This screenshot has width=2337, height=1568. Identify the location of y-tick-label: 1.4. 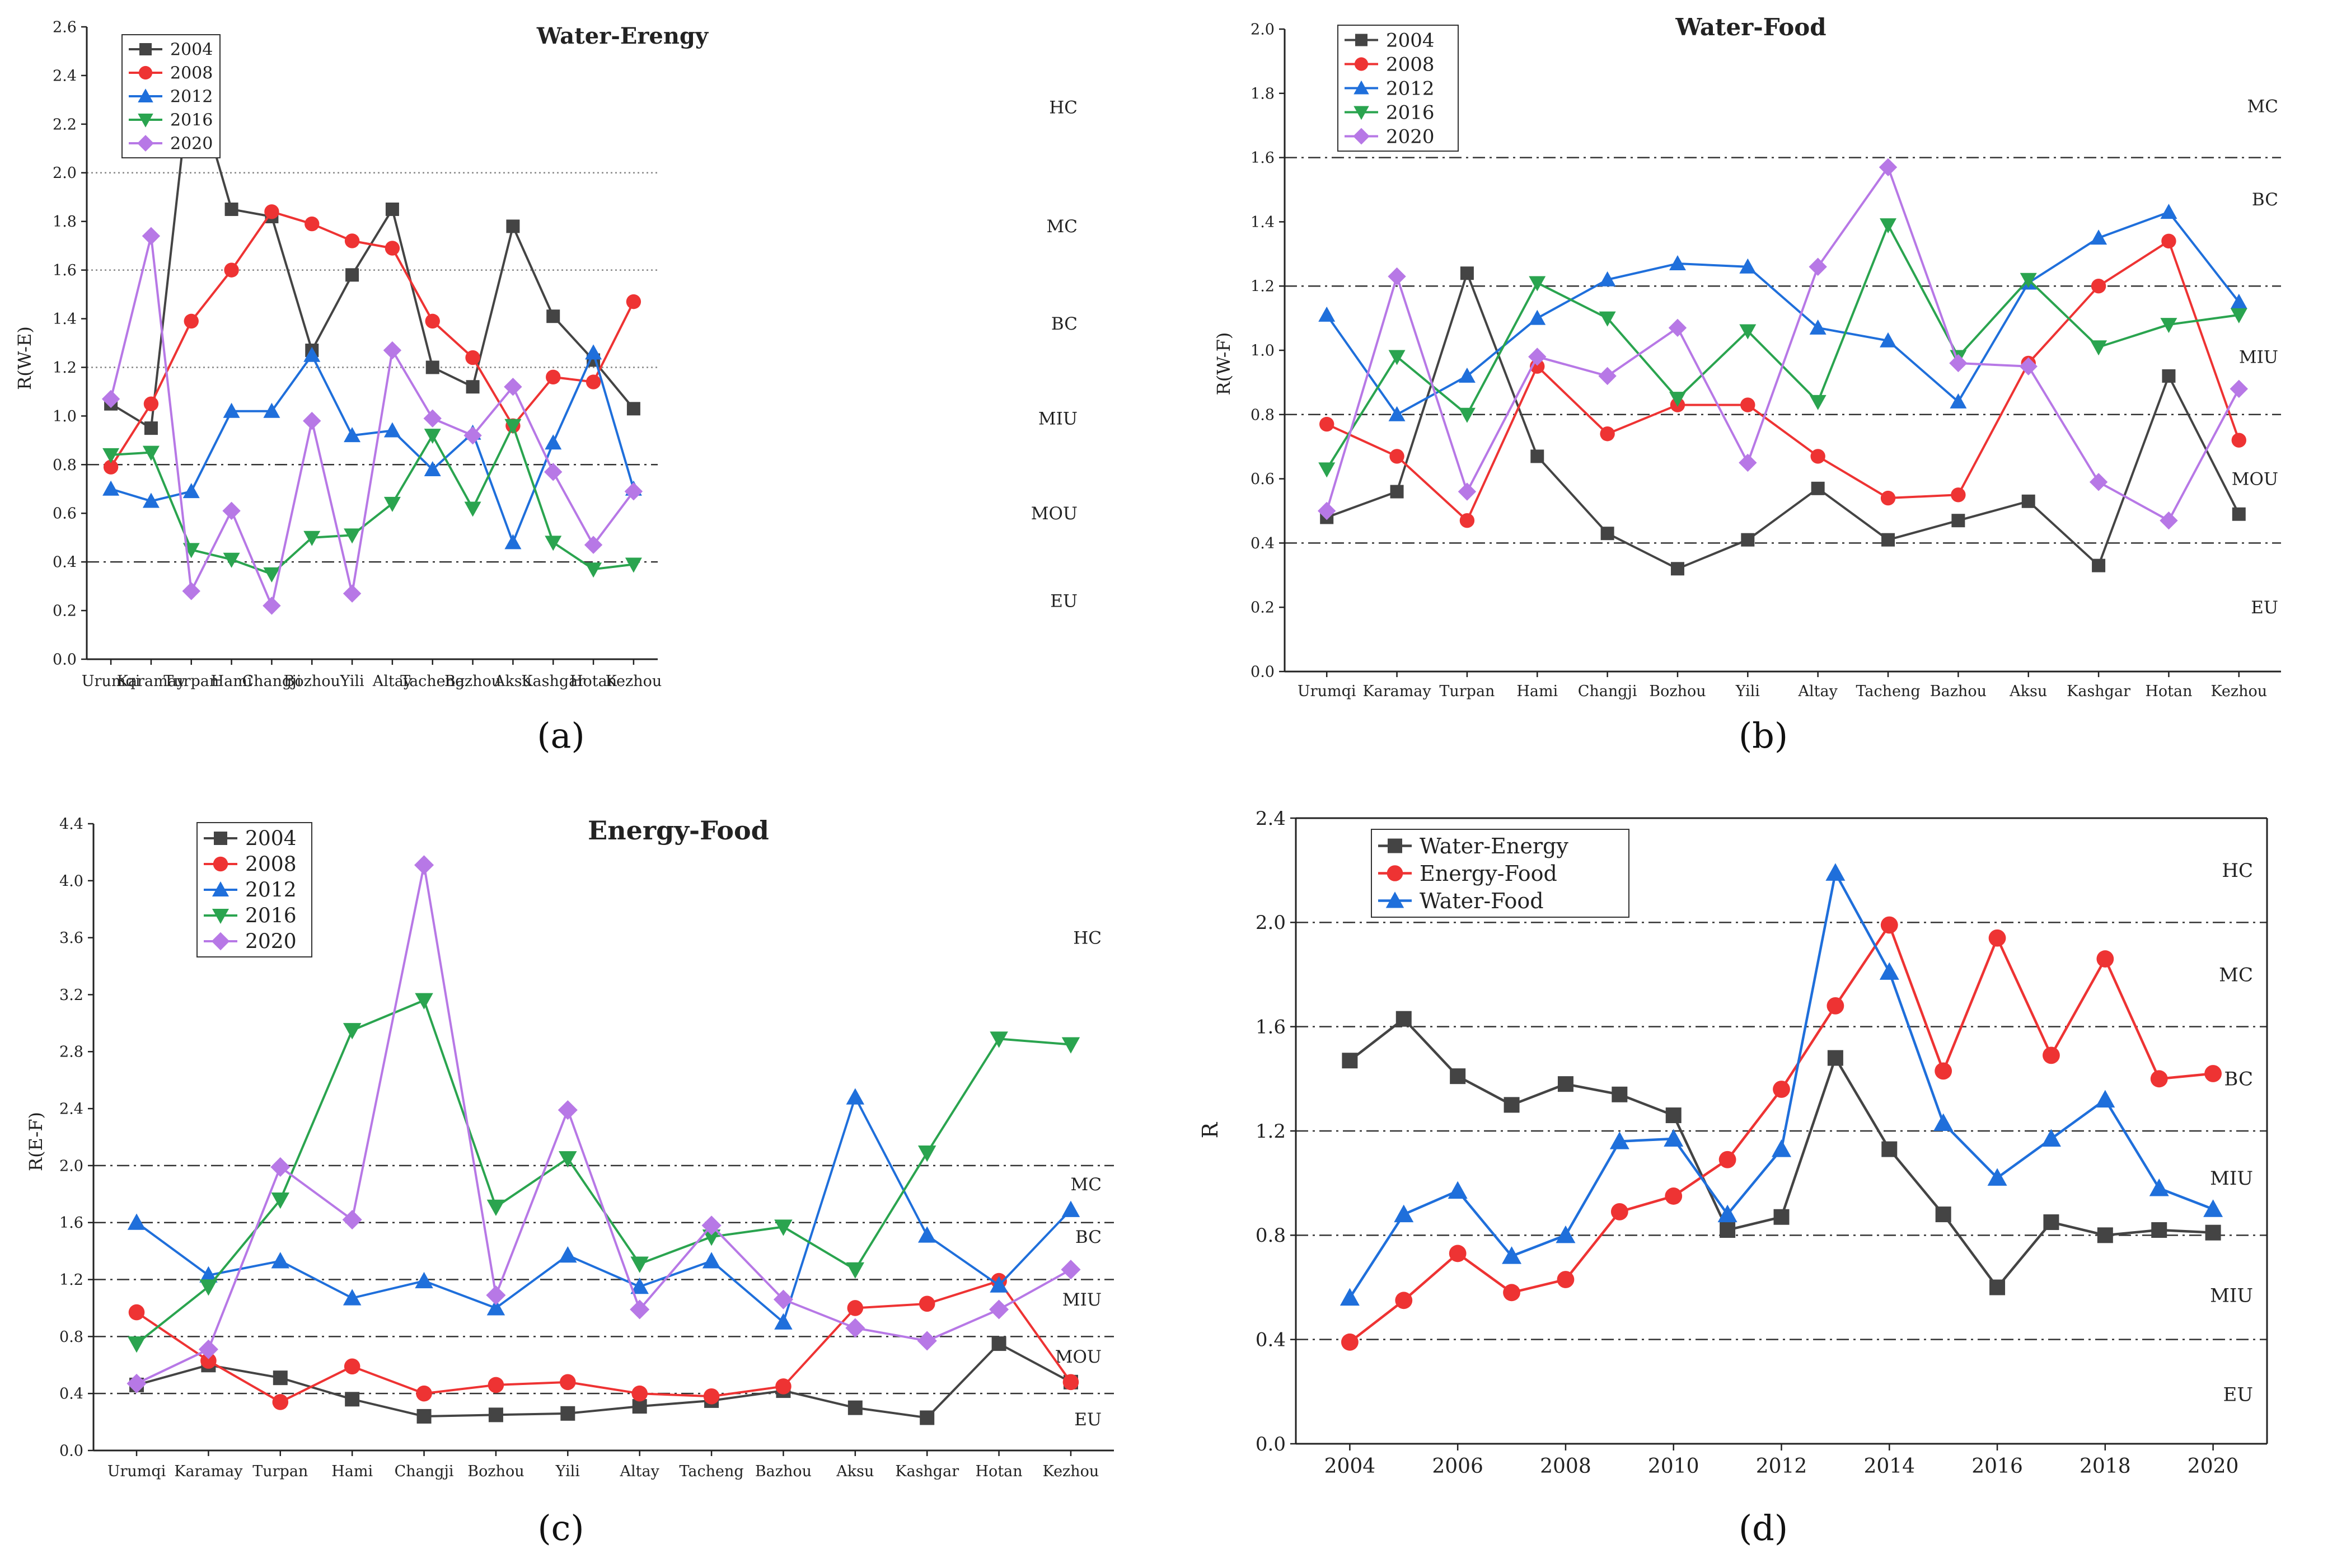
(65, 320).